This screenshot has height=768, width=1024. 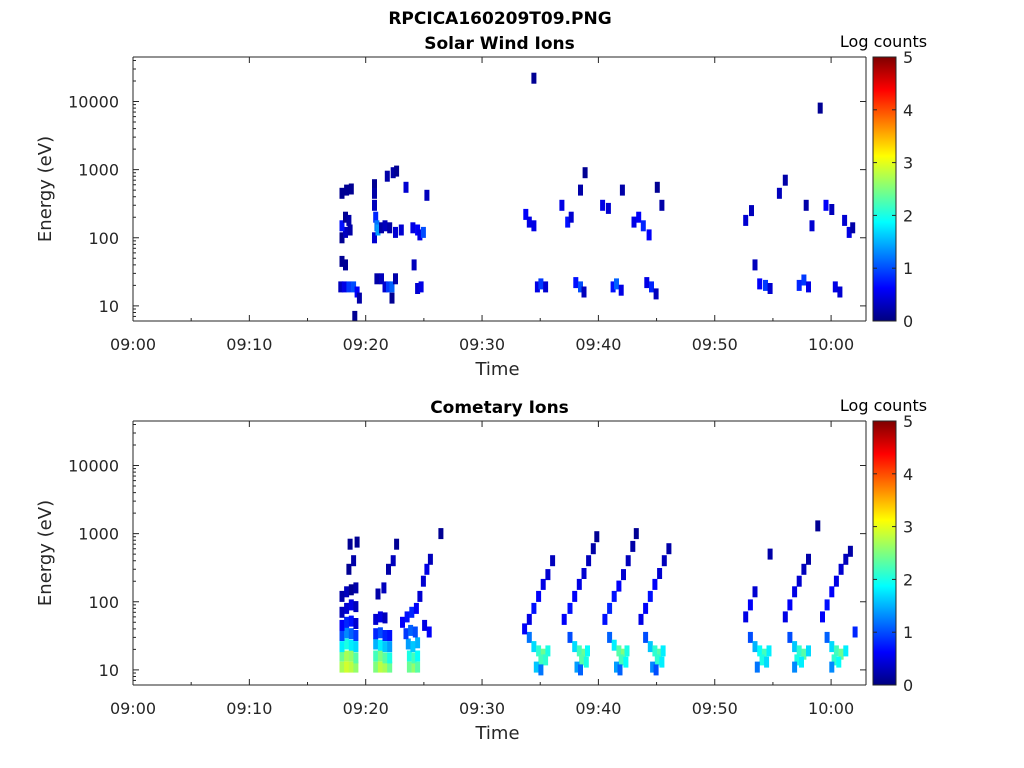 I want to click on colorbar-tick-label: 4, so click(x=908, y=474).